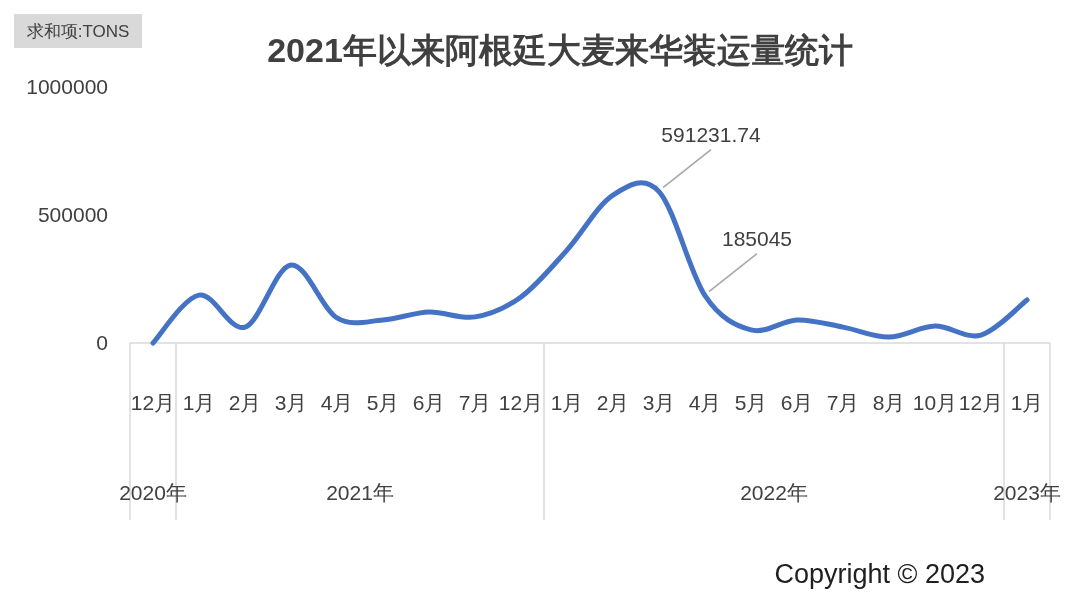 This screenshot has height=600, width=1080. What do you see at coordinates (67, 86) in the screenshot?
I see `y-tick-label: 1000000` at bounding box center [67, 86].